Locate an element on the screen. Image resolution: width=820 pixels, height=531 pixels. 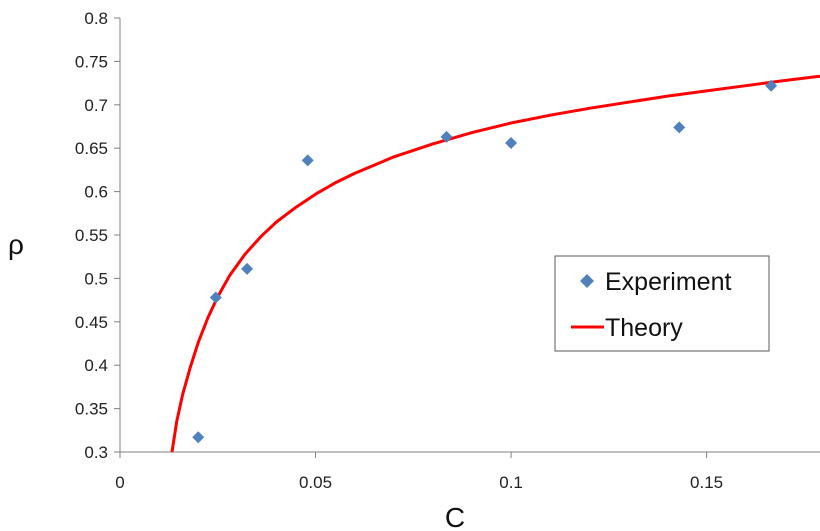
y-tick-label: 0.8 is located at coordinates (96, 18).